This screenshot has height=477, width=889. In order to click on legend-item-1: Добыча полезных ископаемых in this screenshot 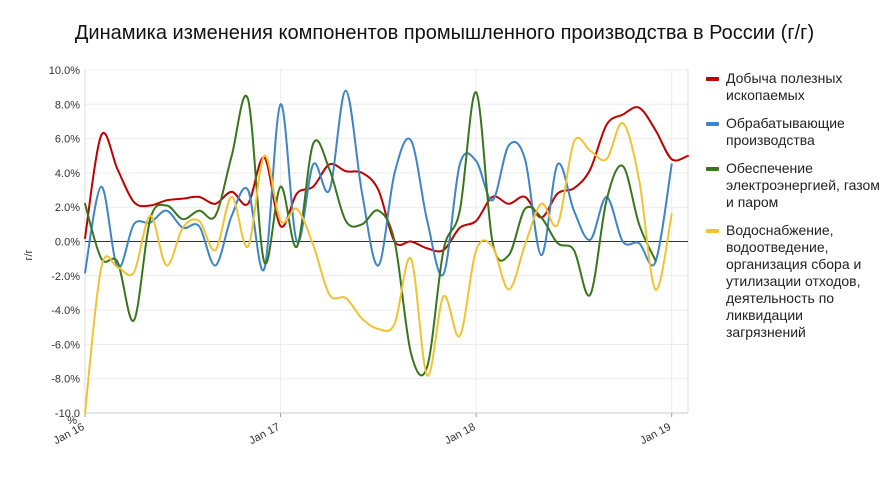, I will do `click(796, 87)`.